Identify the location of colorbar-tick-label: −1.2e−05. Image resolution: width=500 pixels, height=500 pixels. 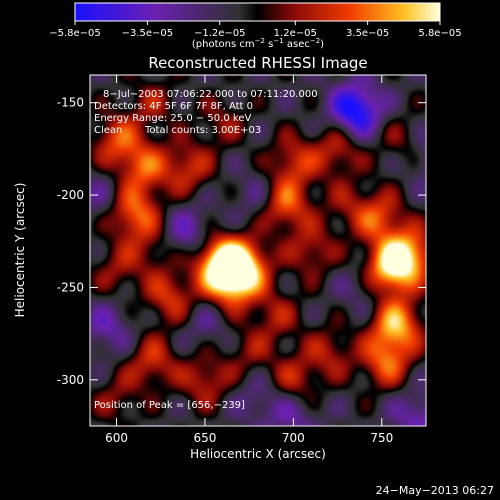
(220, 33).